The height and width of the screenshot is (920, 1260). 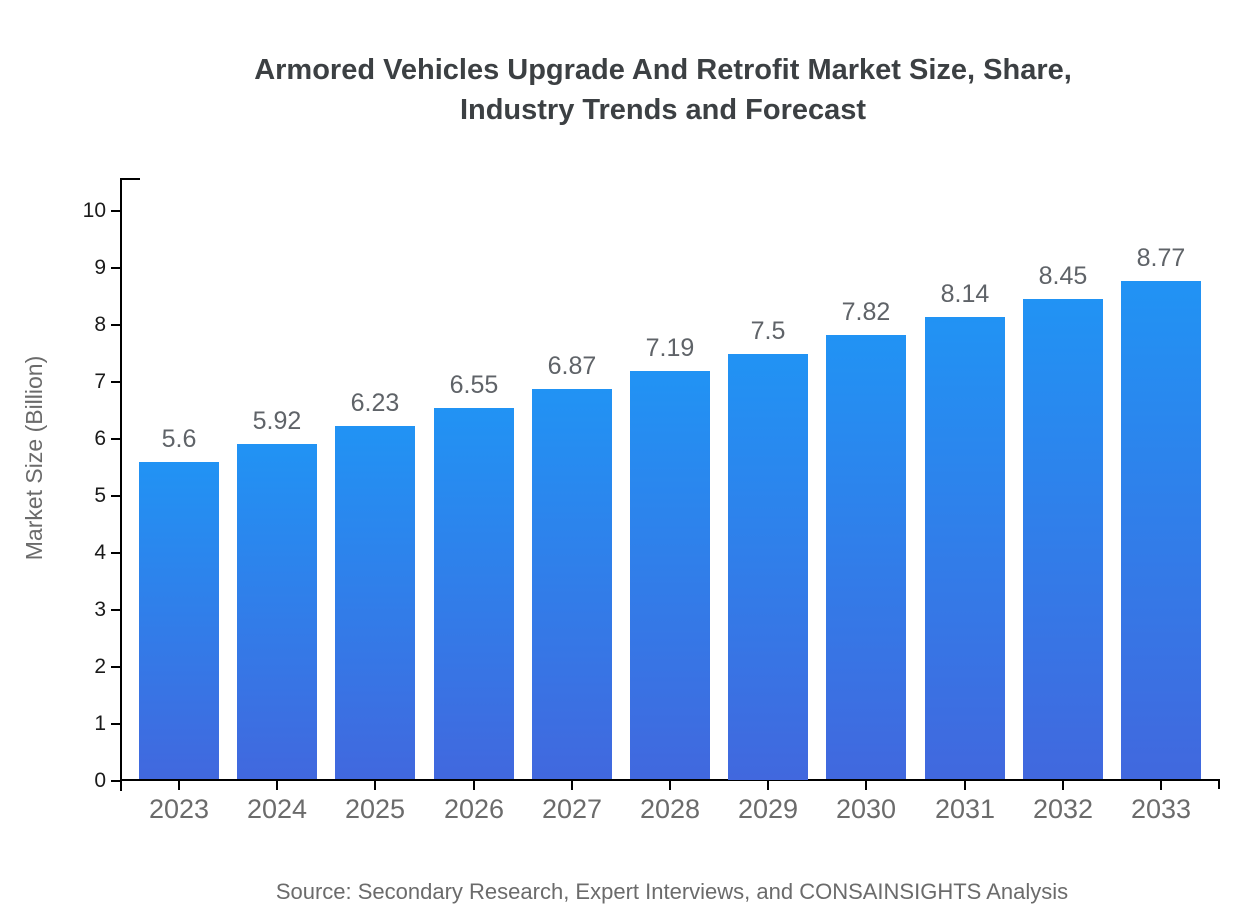 I want to click on x-axis-end-tick, so click(x=1219, y=785).